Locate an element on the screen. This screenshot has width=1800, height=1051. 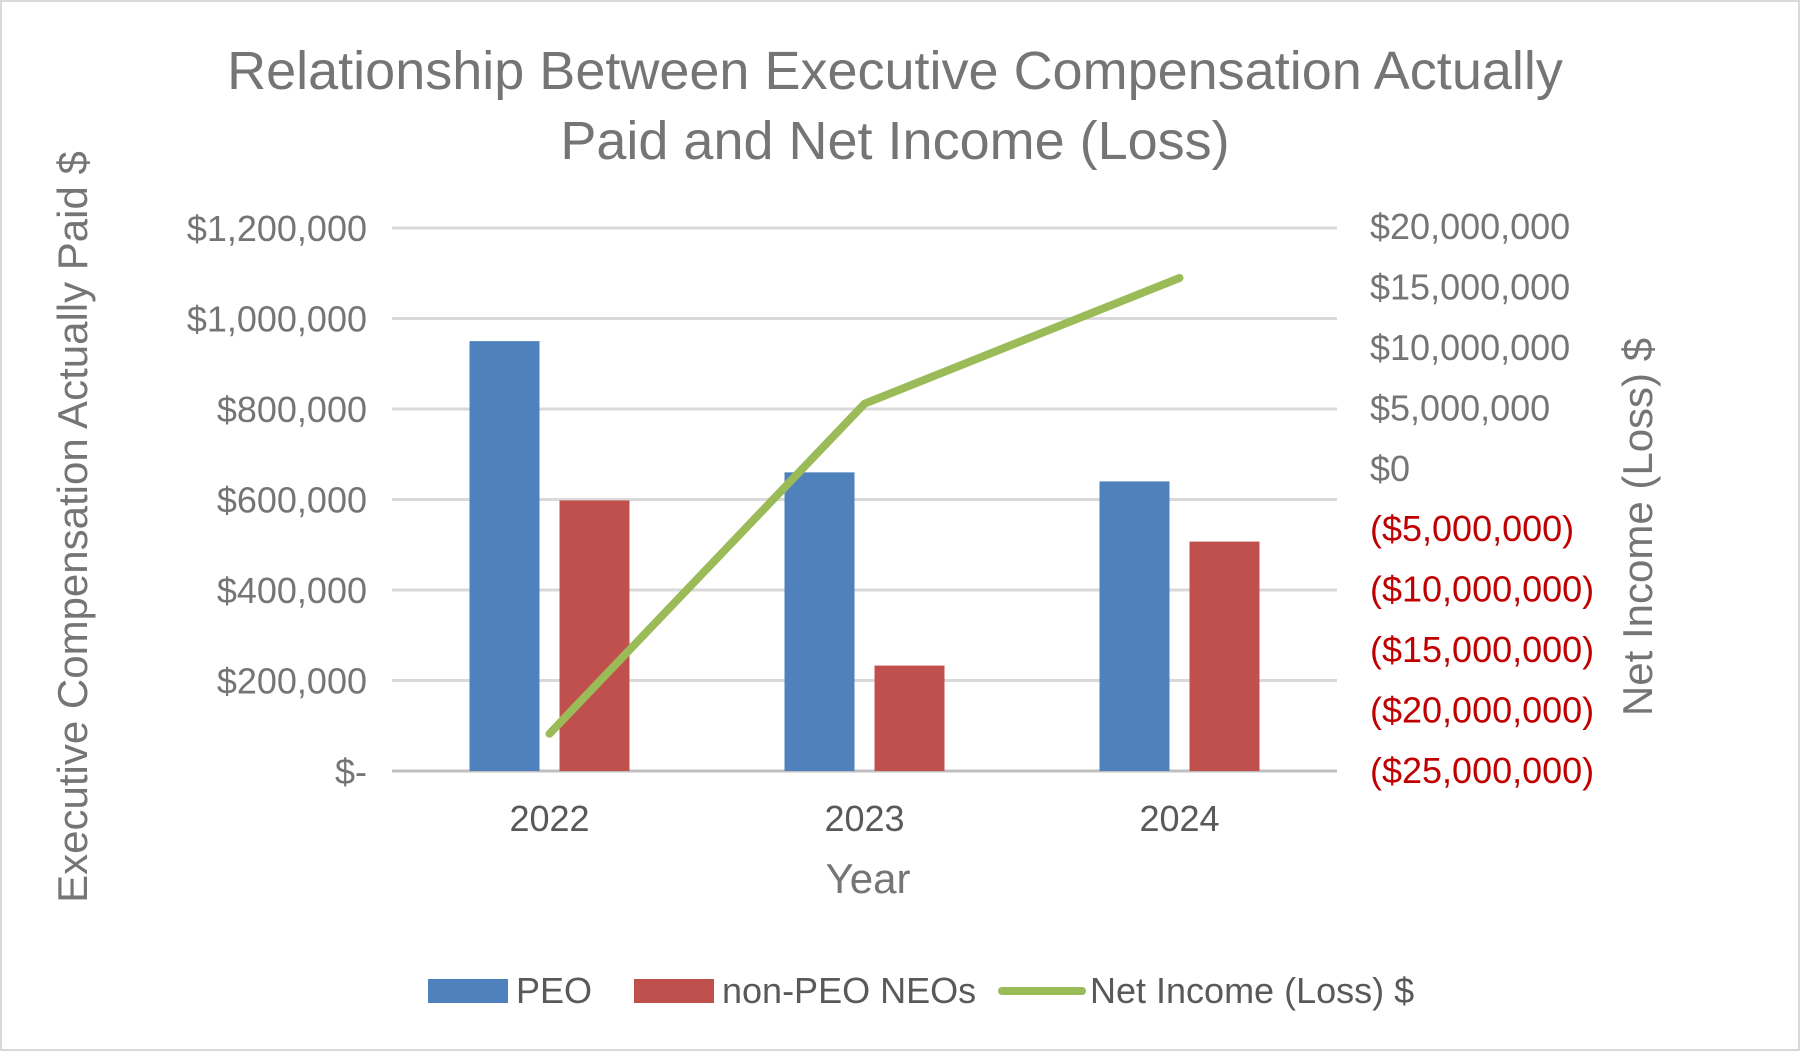
y-tick-label: $600,000 is located at coordinates (292, 500).